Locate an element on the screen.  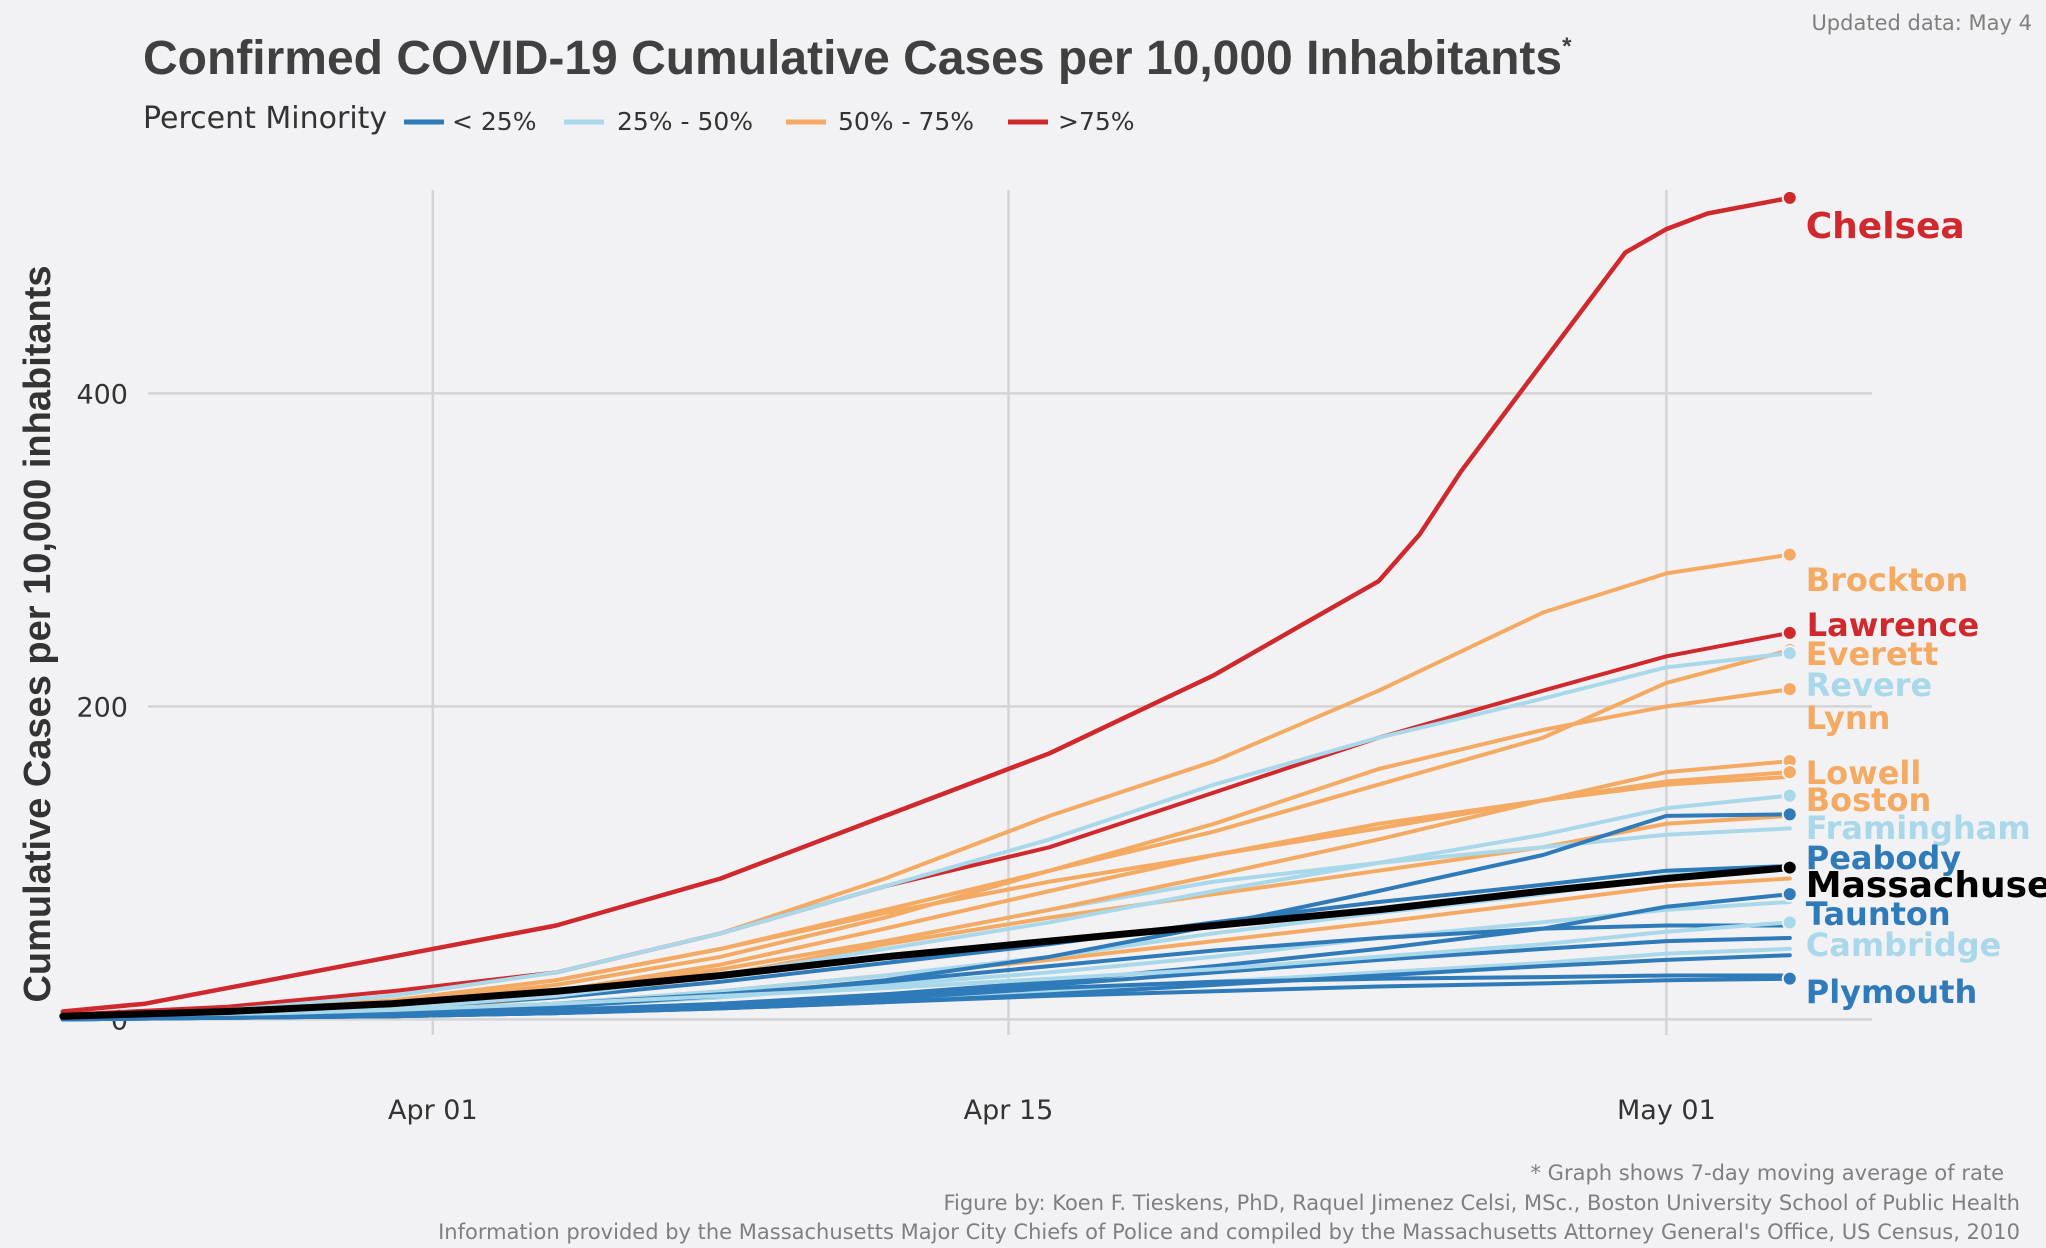
city-label-plymouth: Plymouth is located at coordinates (1891, 992).